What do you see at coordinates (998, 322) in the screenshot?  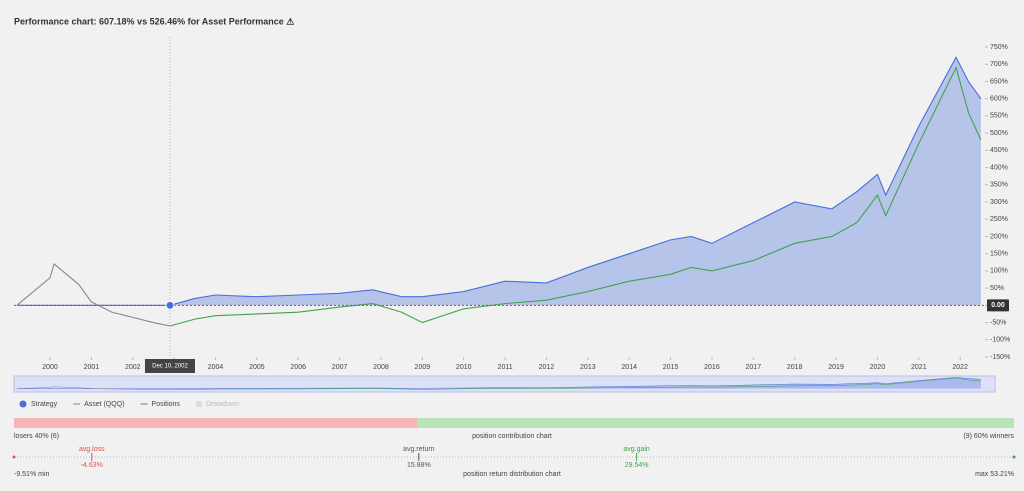 I see `y-tick-label: -50%` at bounding box center [998, 322].